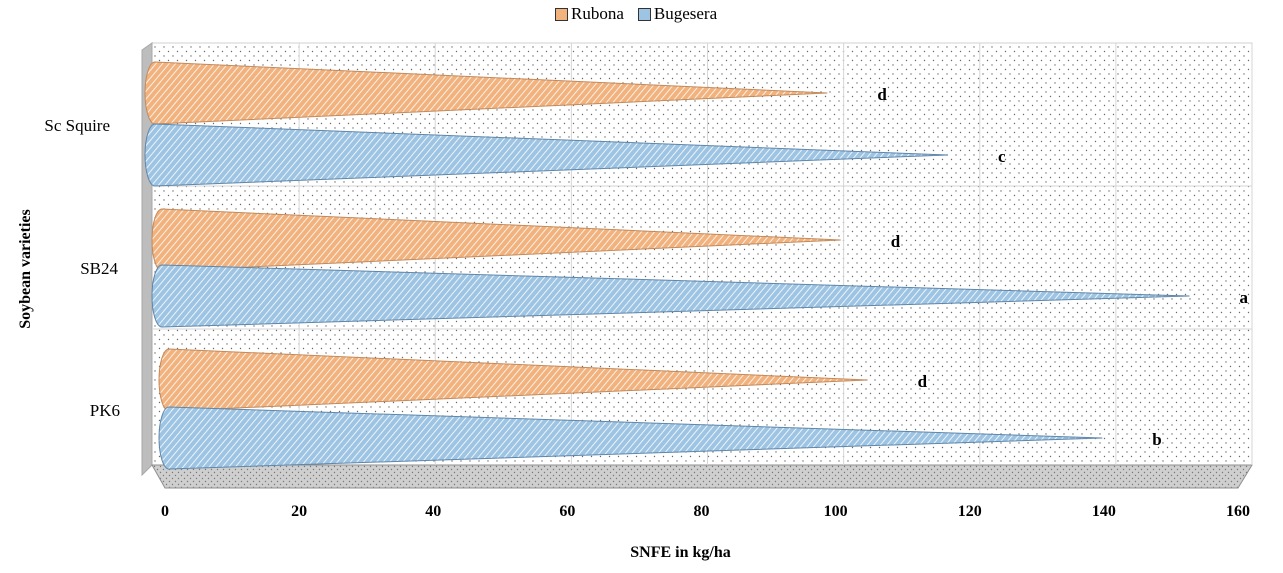 This screenshot has height=573, width=1283. I want to click on legend-label-bugesera: Bugesera, so click(685, 13).